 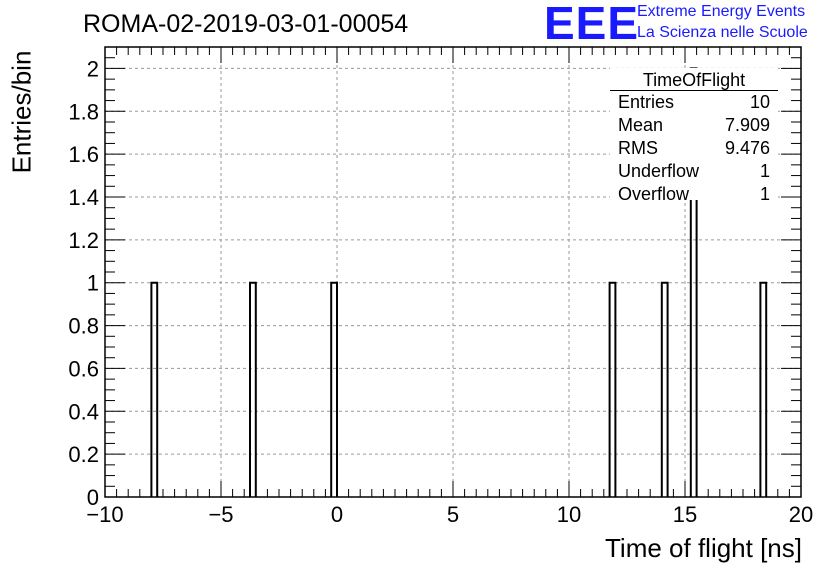 What do you see at coordinates (83, 154) in the screenshot?
I see `y-tick-label: 1.6` at bounding box center [83, 154].